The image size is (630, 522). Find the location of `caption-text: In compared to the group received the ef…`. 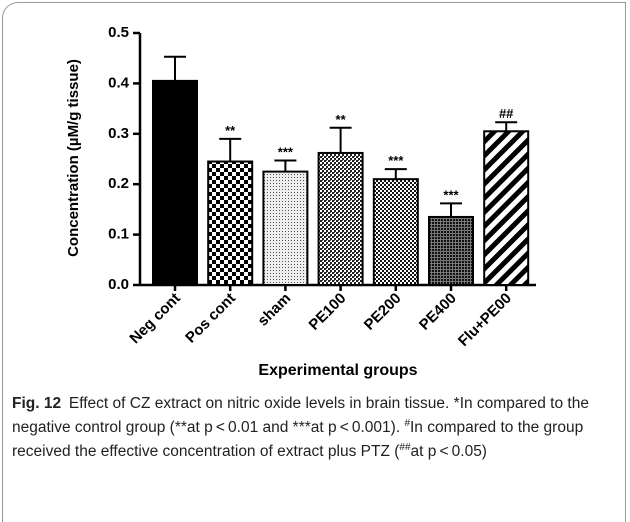

caption-text: In compared to the group received the ef… is located at coordinates (298, 439).